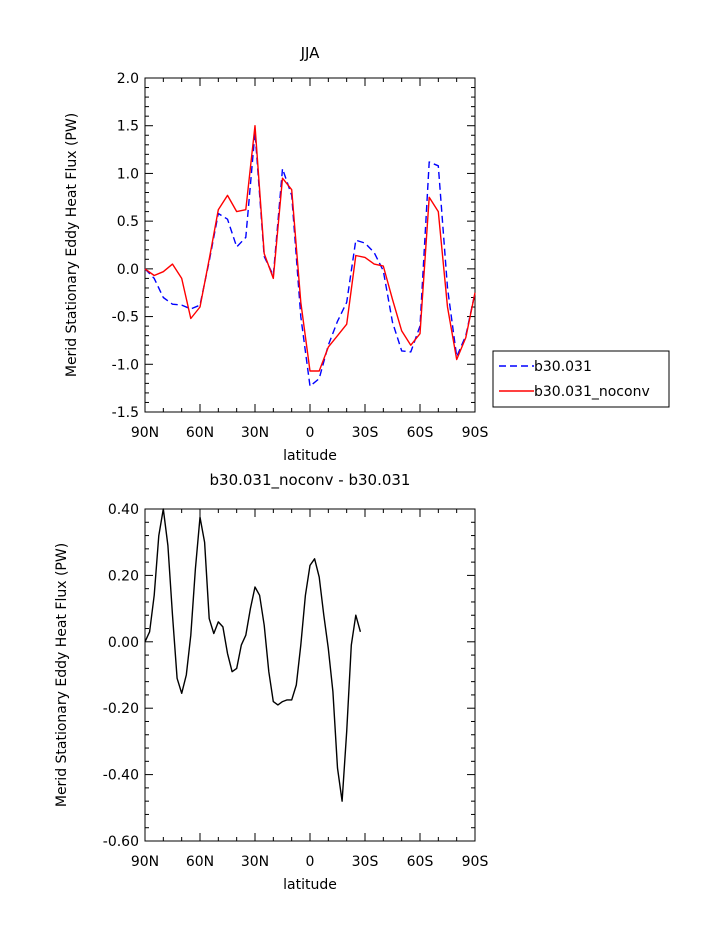 This screenshot has width=723, height=935. What do you see at coordinates (125, 318) in the screenshot?
I see `y-tick-label: -0.5` at bounding box center [125, 318].